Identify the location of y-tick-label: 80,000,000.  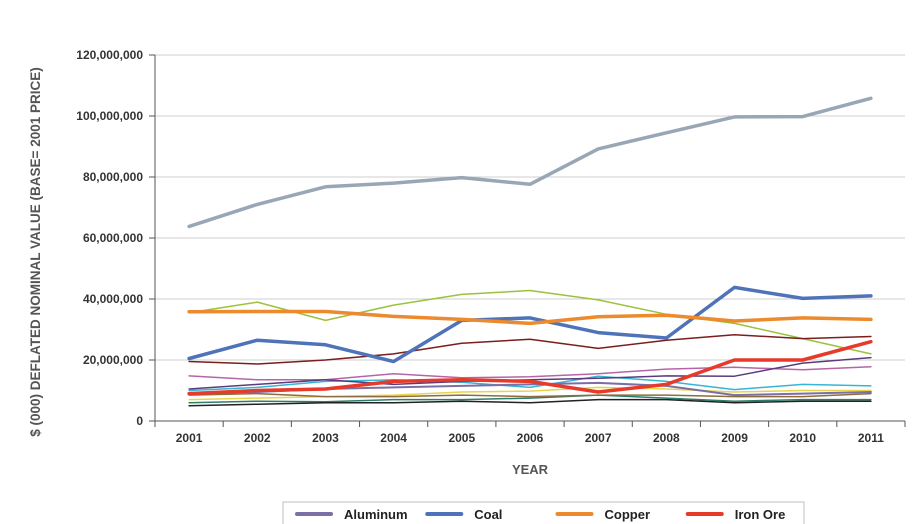
(113, 177).